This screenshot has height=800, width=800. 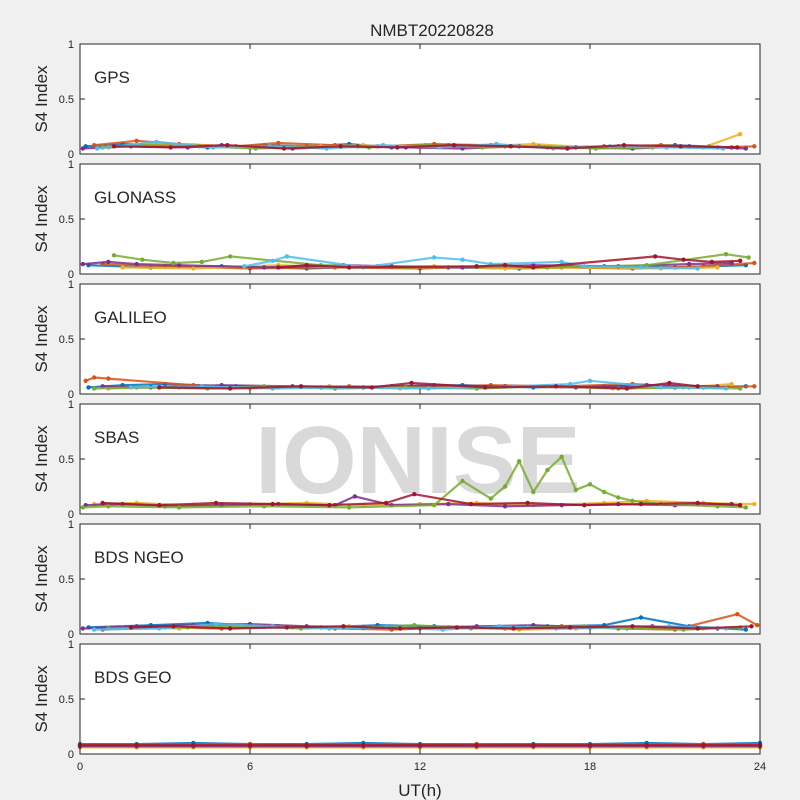 What do you see at coordinates (417, 460) in the screenshot?
I see `watermark: IONISE` at bounding box center [417, 460].